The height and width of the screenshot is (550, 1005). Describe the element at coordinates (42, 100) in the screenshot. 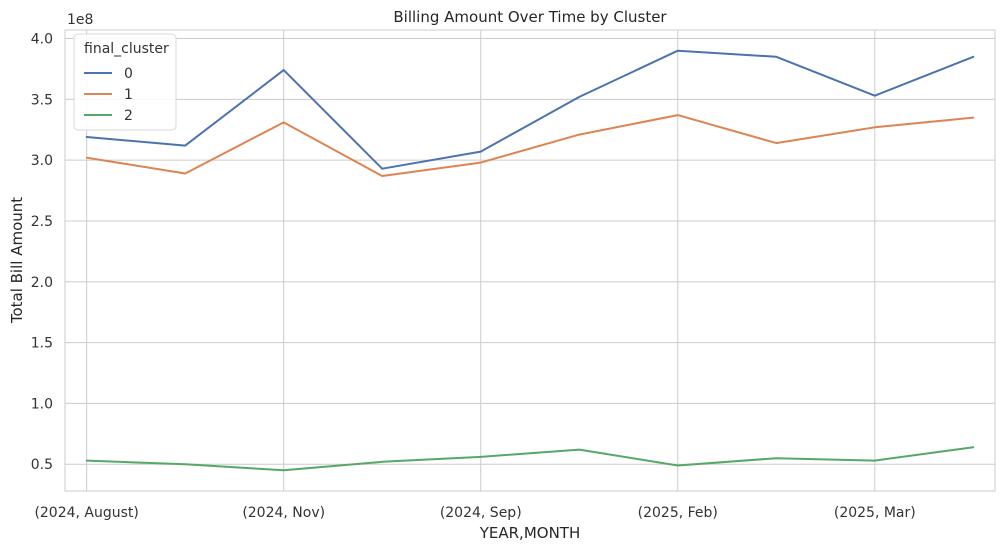

I see `y-tick-label: 3.5` at that location.